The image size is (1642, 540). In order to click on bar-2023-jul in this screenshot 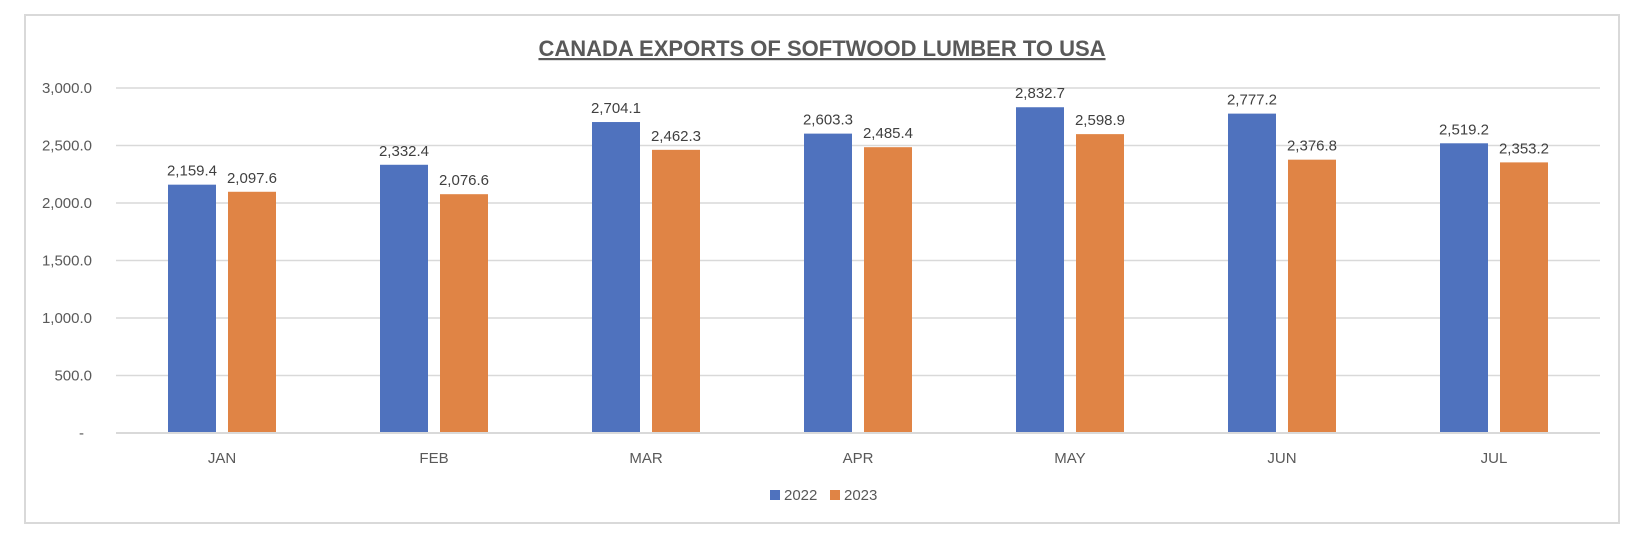, I will do `click(1524, 297)`.